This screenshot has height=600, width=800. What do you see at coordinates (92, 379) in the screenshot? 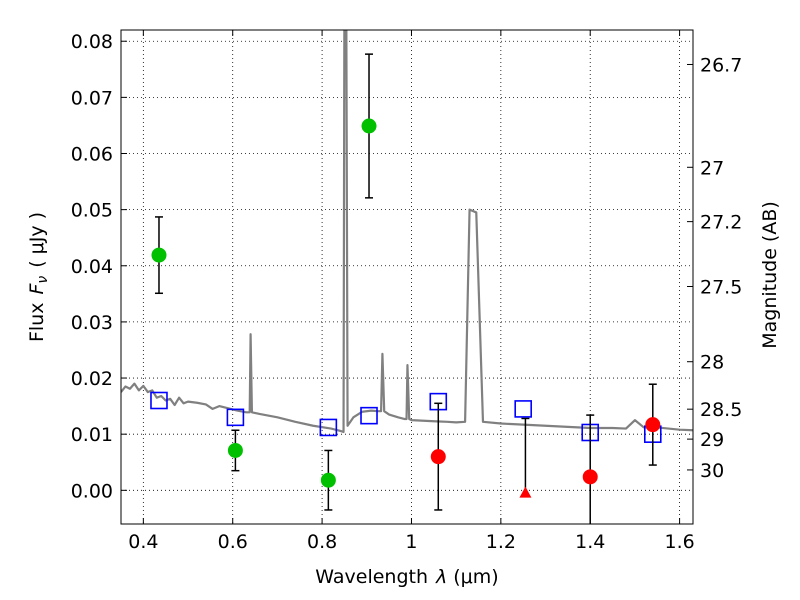
I see `y-tick-label: 0.02` at bounding box center [92, 379].